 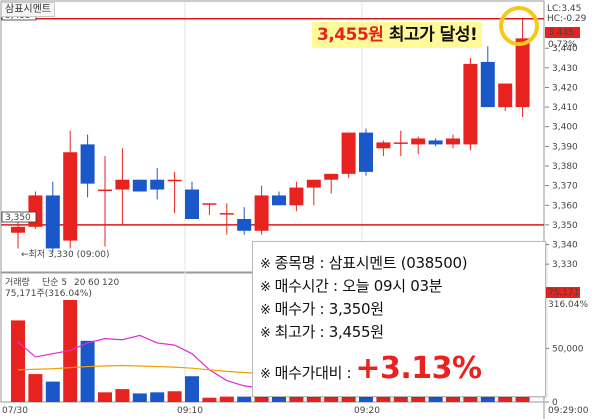 I want to click on volume-legend-title: 거래량, so click(x=17, y=282).